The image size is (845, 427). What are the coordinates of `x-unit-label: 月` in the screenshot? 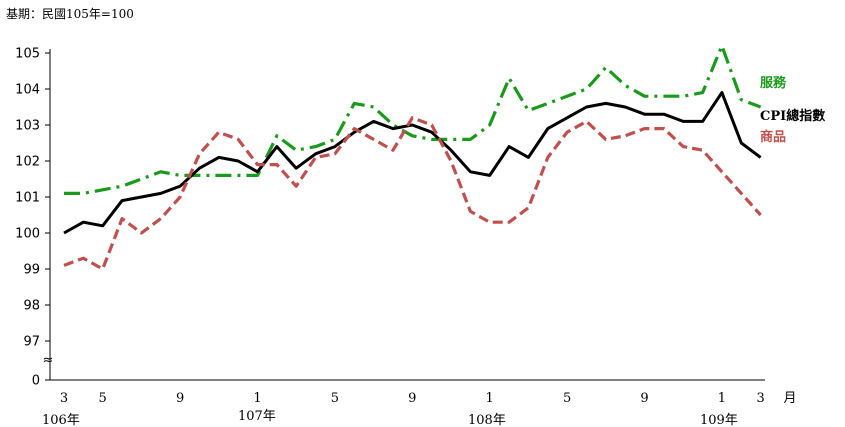 It's located at (789, 398).